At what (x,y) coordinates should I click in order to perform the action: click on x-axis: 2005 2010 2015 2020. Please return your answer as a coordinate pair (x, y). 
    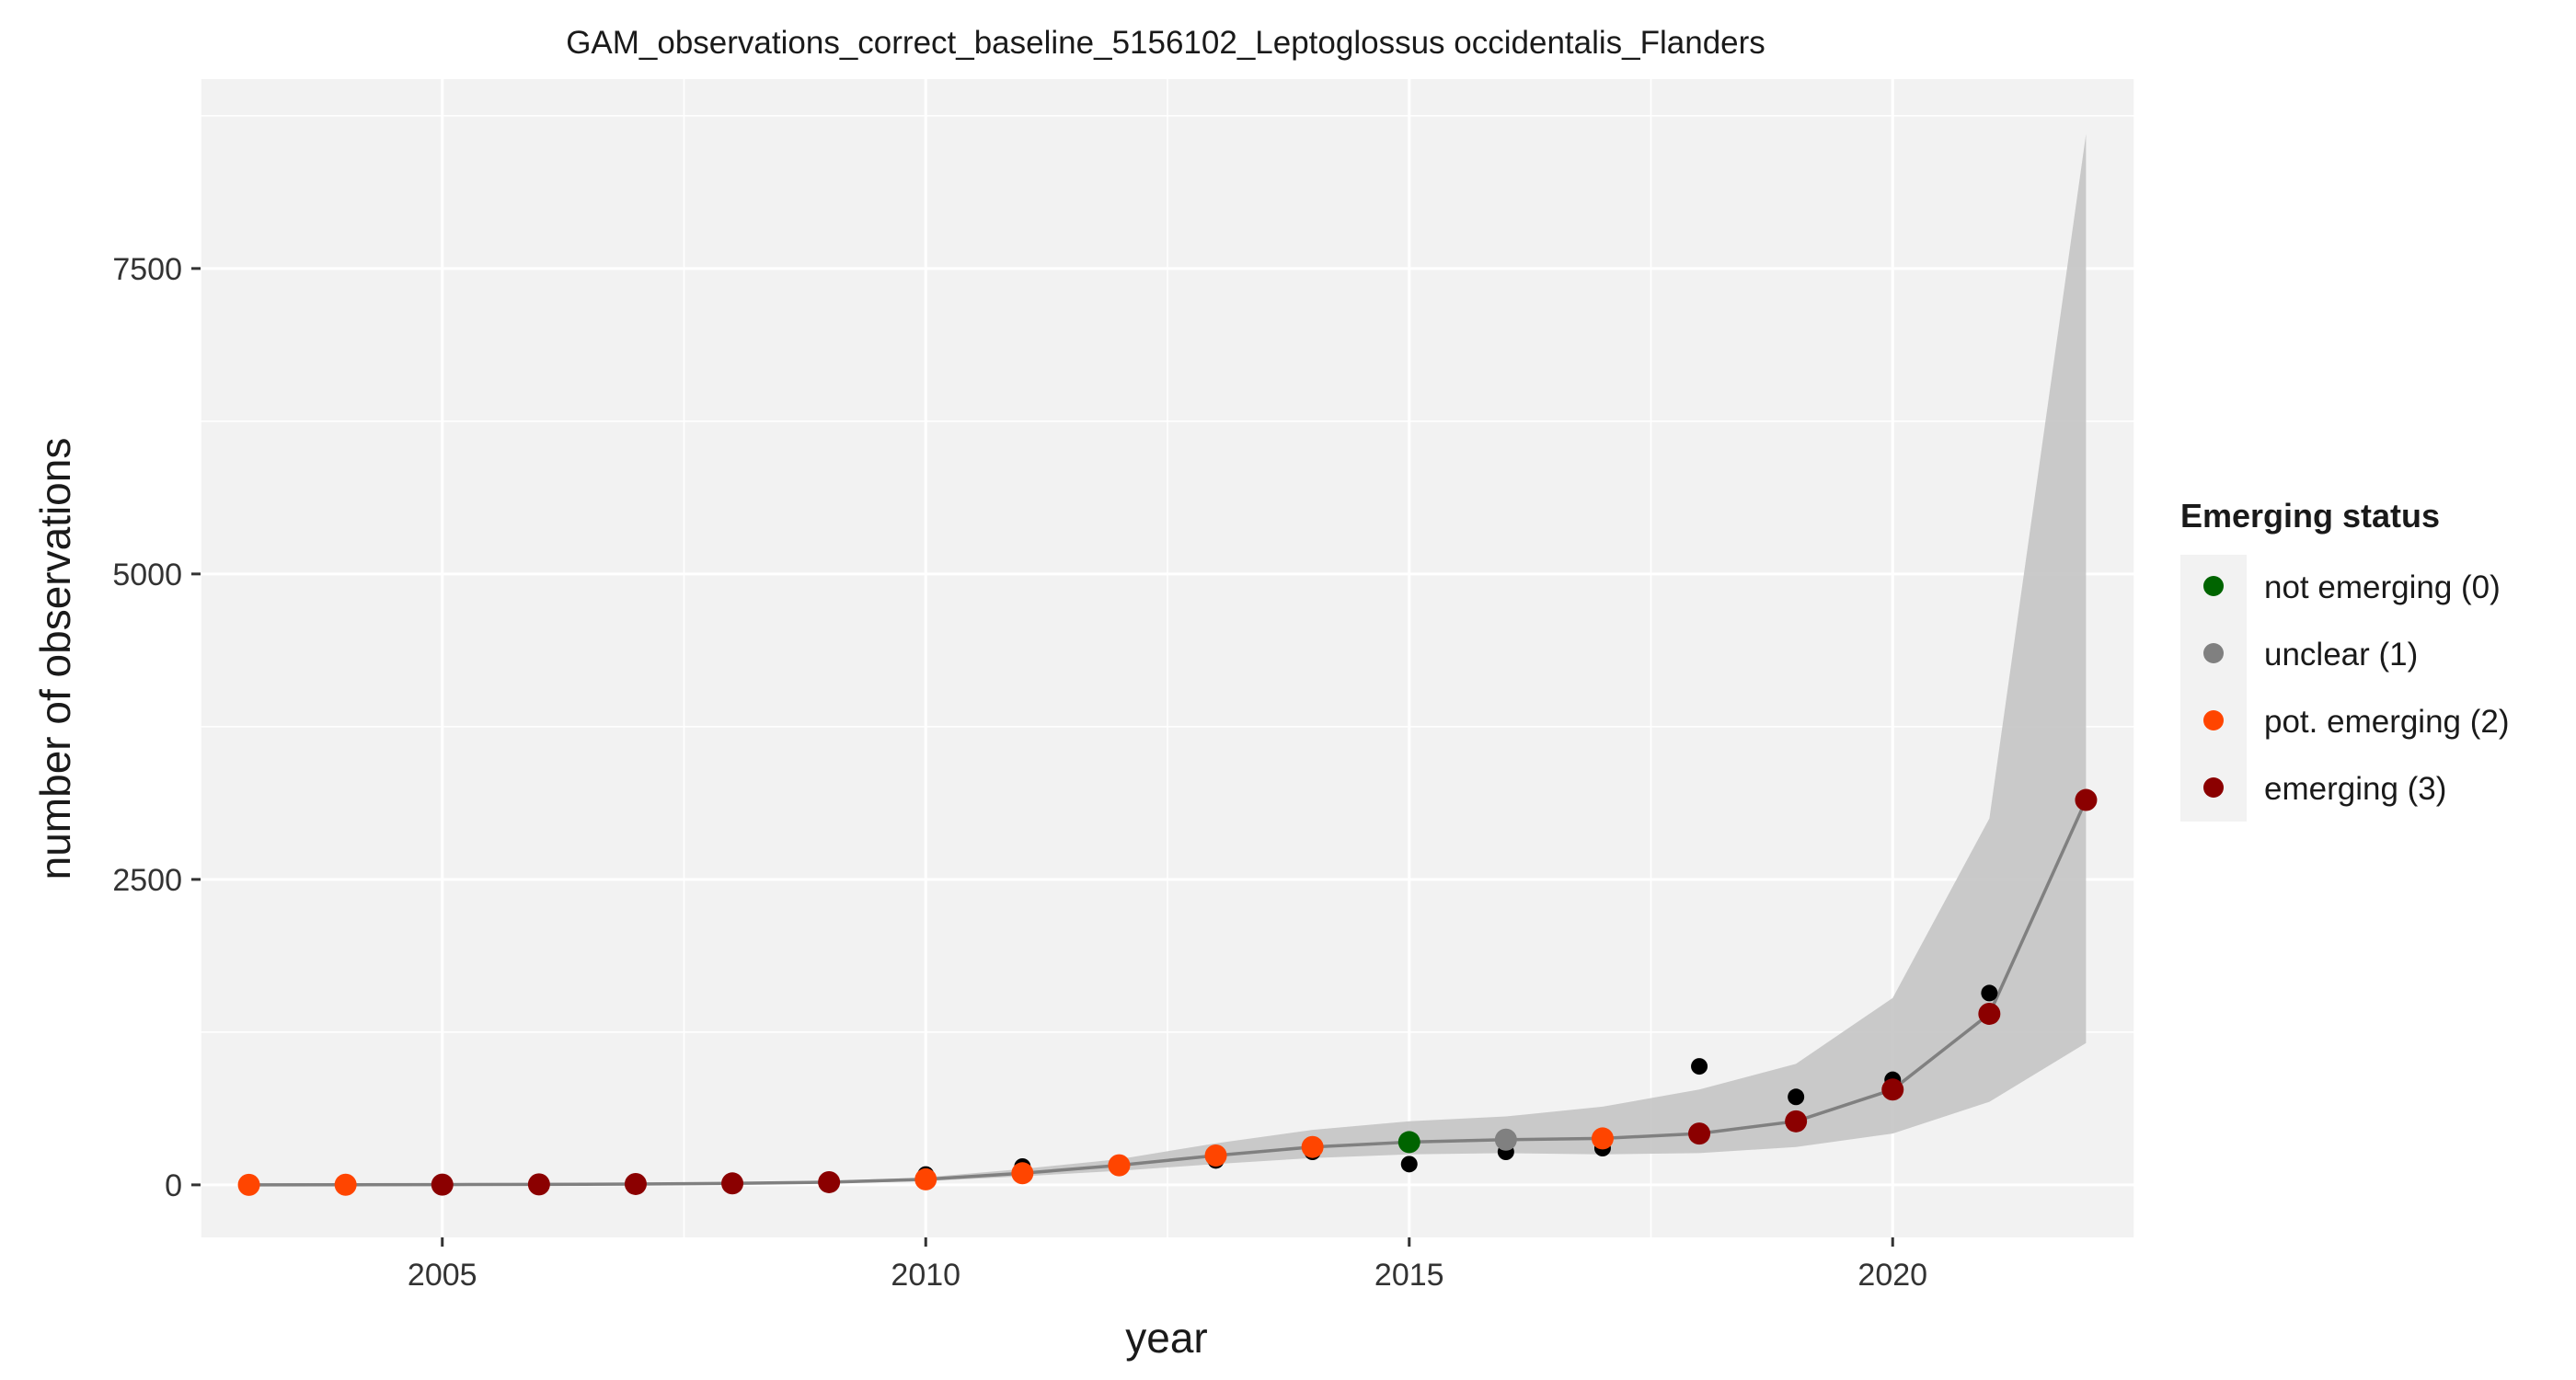
    Looking at the image, I should click on (1167, 1265).